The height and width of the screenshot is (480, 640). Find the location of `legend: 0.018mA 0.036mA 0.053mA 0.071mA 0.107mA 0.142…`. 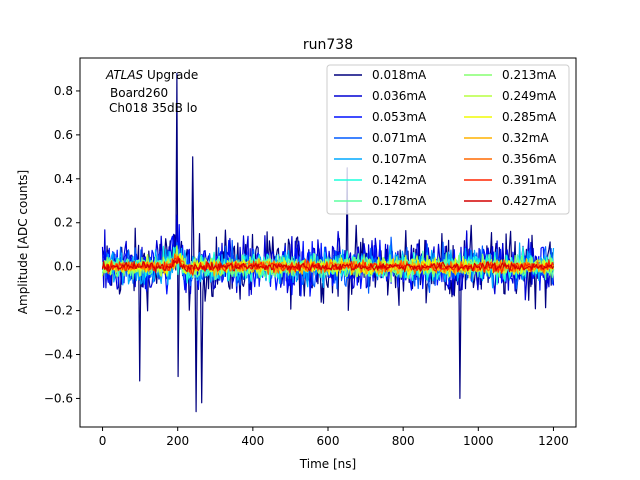

legend: 0.018mA 0.036mA 0.053mA 0.071mA 0.107mA 0.142… is located at coordinates (448, 139).